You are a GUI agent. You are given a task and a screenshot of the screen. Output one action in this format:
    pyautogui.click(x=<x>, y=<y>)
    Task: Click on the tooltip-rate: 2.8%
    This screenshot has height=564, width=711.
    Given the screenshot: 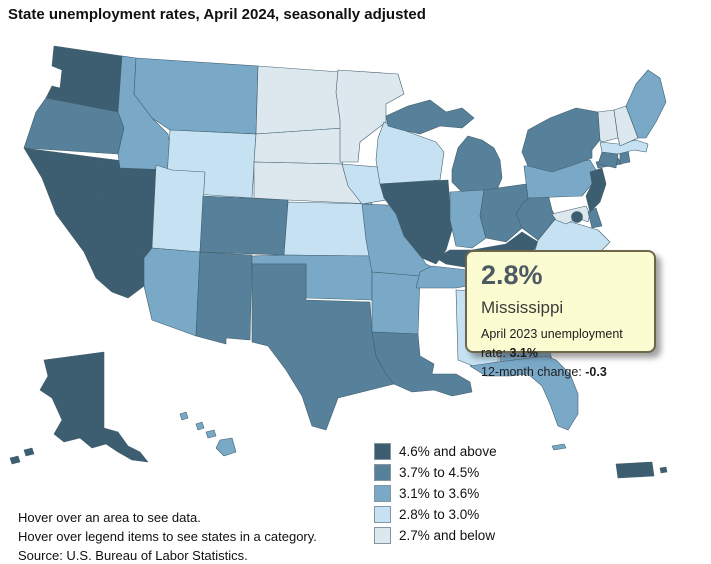 What is the action you would take?
    pyautogui.click(x=512, y=275)
    